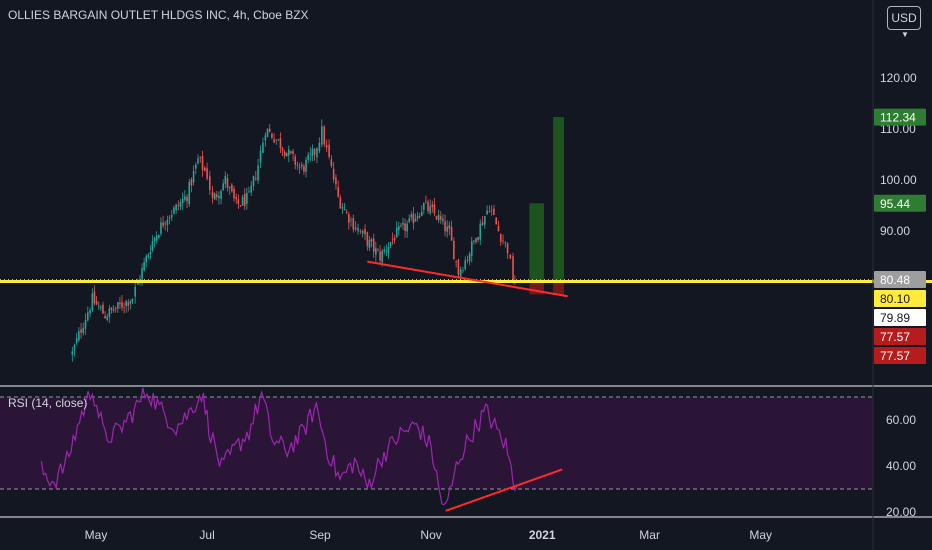  Describe the element at coordinates (547, 206) in the screenshot. I see `position-boxes` at that location.